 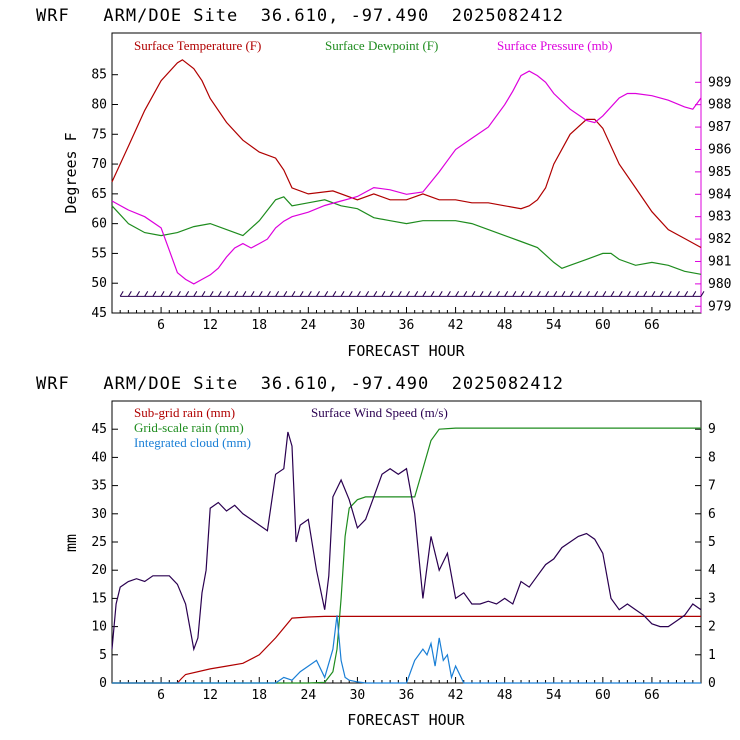 I want to click on y-tick-label: 45, so click(x=99, y=429).